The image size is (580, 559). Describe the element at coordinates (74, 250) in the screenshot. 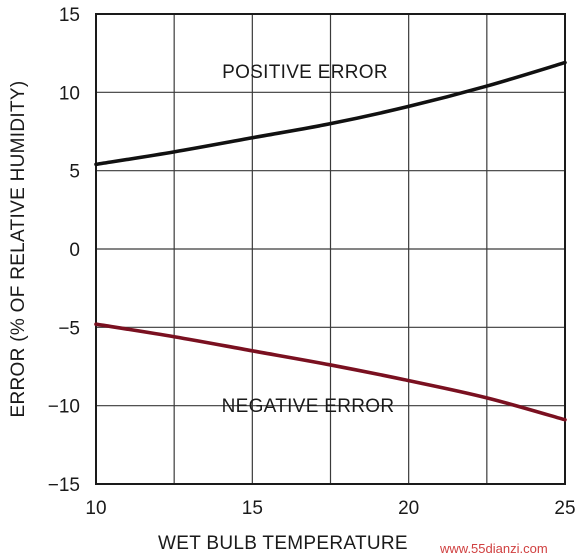

I see `y-tick-label: 0` at that location.